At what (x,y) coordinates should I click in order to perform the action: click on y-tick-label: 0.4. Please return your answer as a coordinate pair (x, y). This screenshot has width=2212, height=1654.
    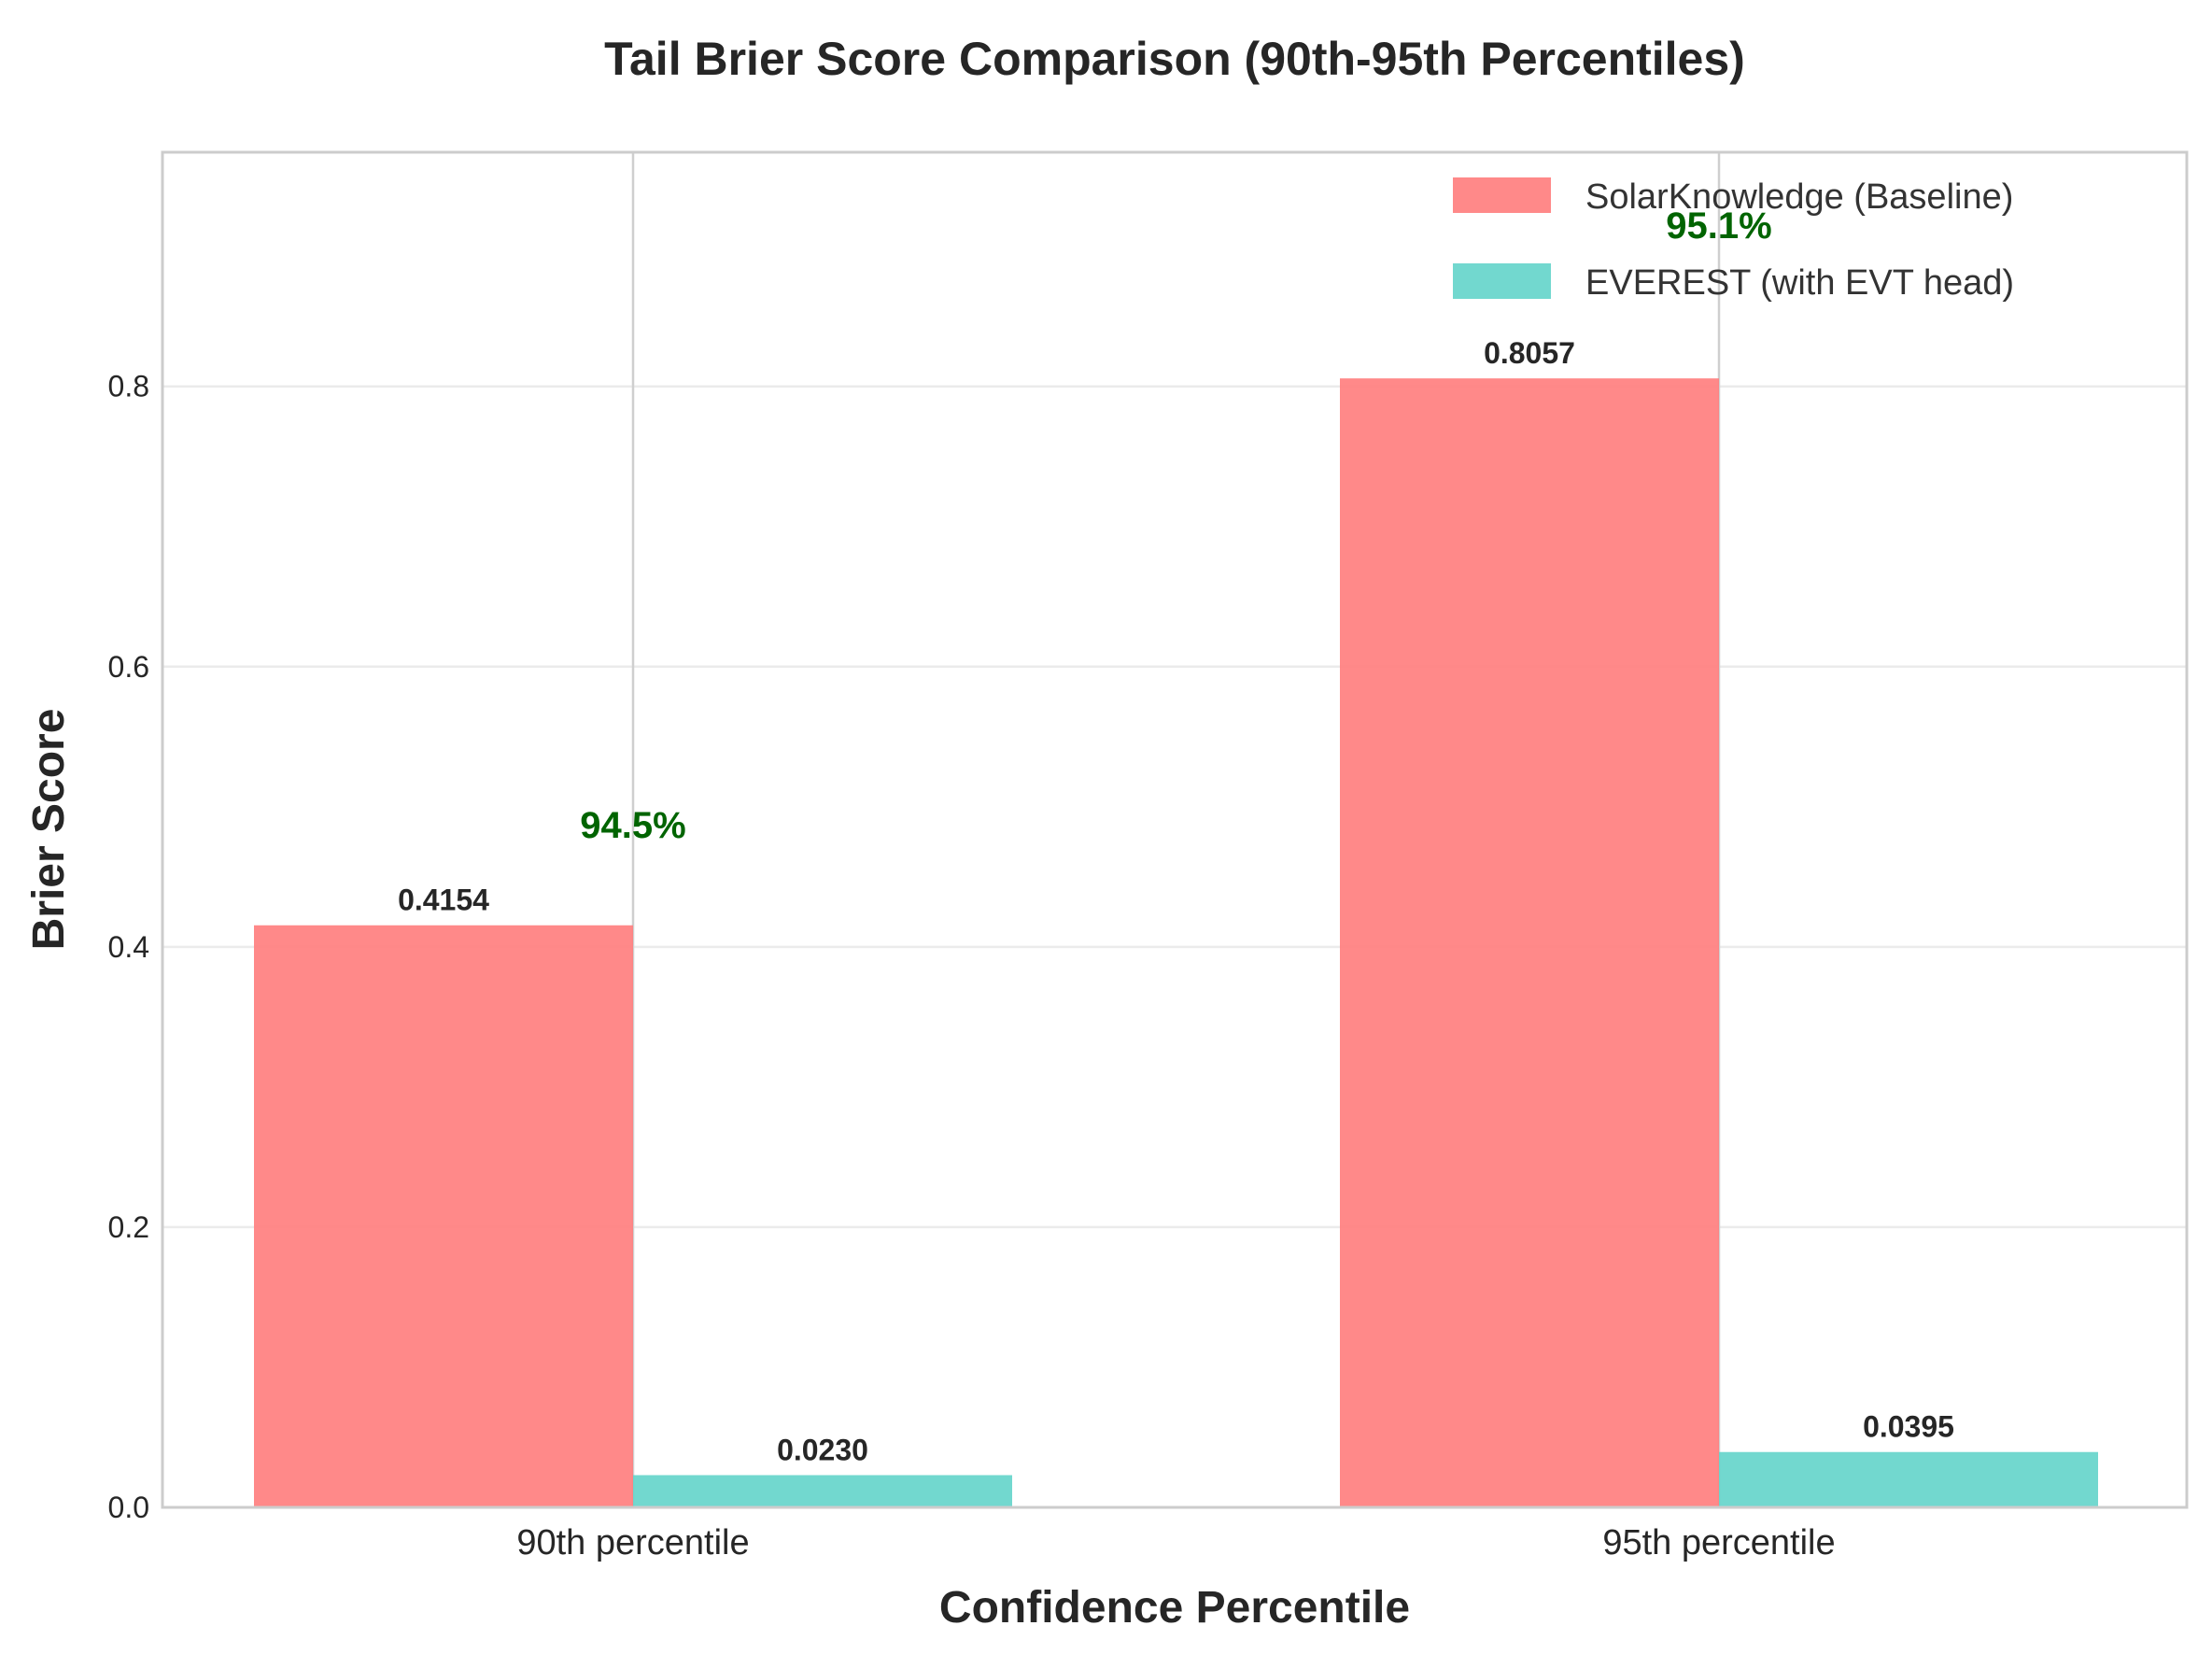
    Looking at the image, I should click on (128, 947).